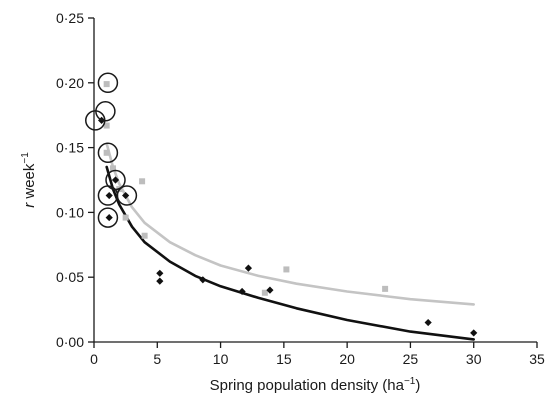  What do you see at coordinates (347, 359) in the screenshot?
I see `x-tick-label: 20` at bounding box center [347, 359].